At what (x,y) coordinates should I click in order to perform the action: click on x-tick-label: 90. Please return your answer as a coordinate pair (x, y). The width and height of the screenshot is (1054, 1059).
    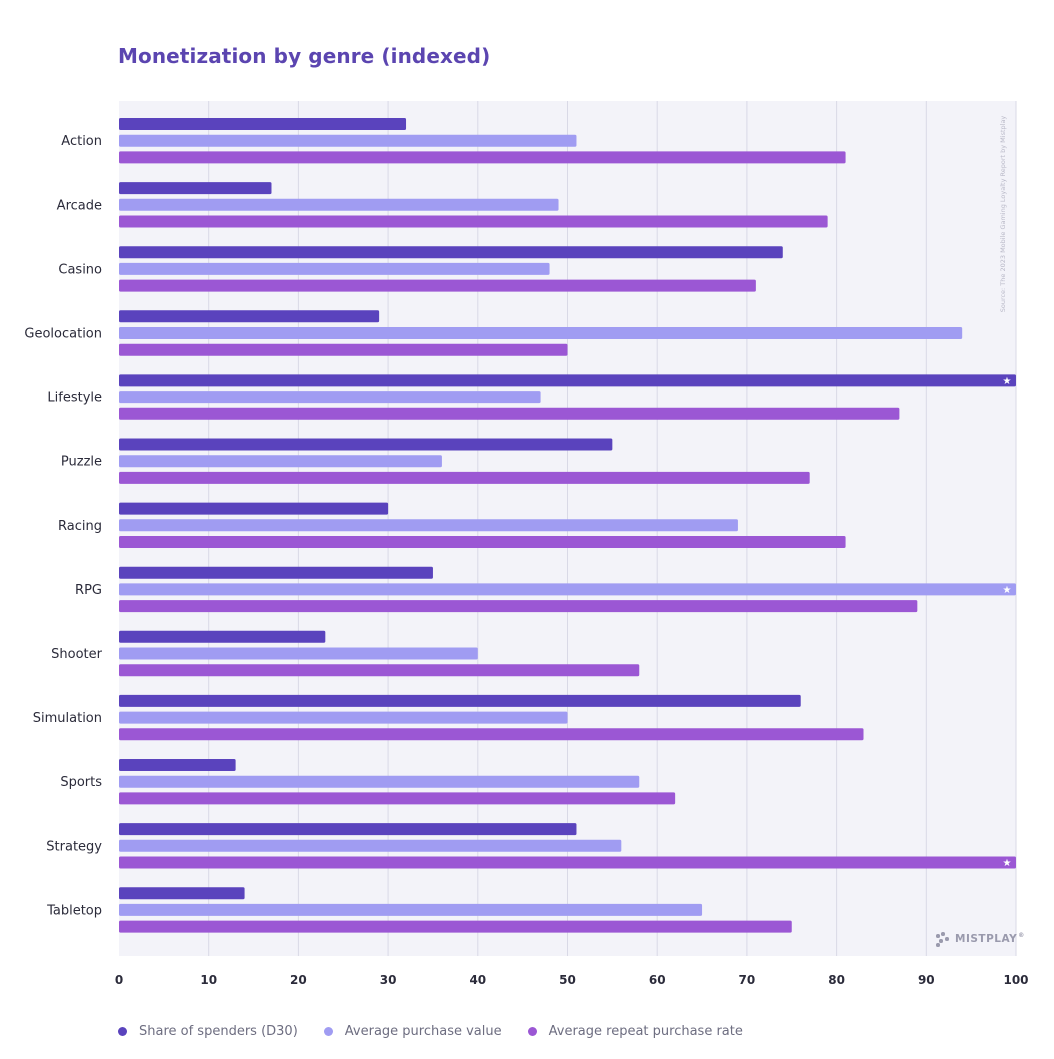
    Looking at the image, I should click on (926, 980).